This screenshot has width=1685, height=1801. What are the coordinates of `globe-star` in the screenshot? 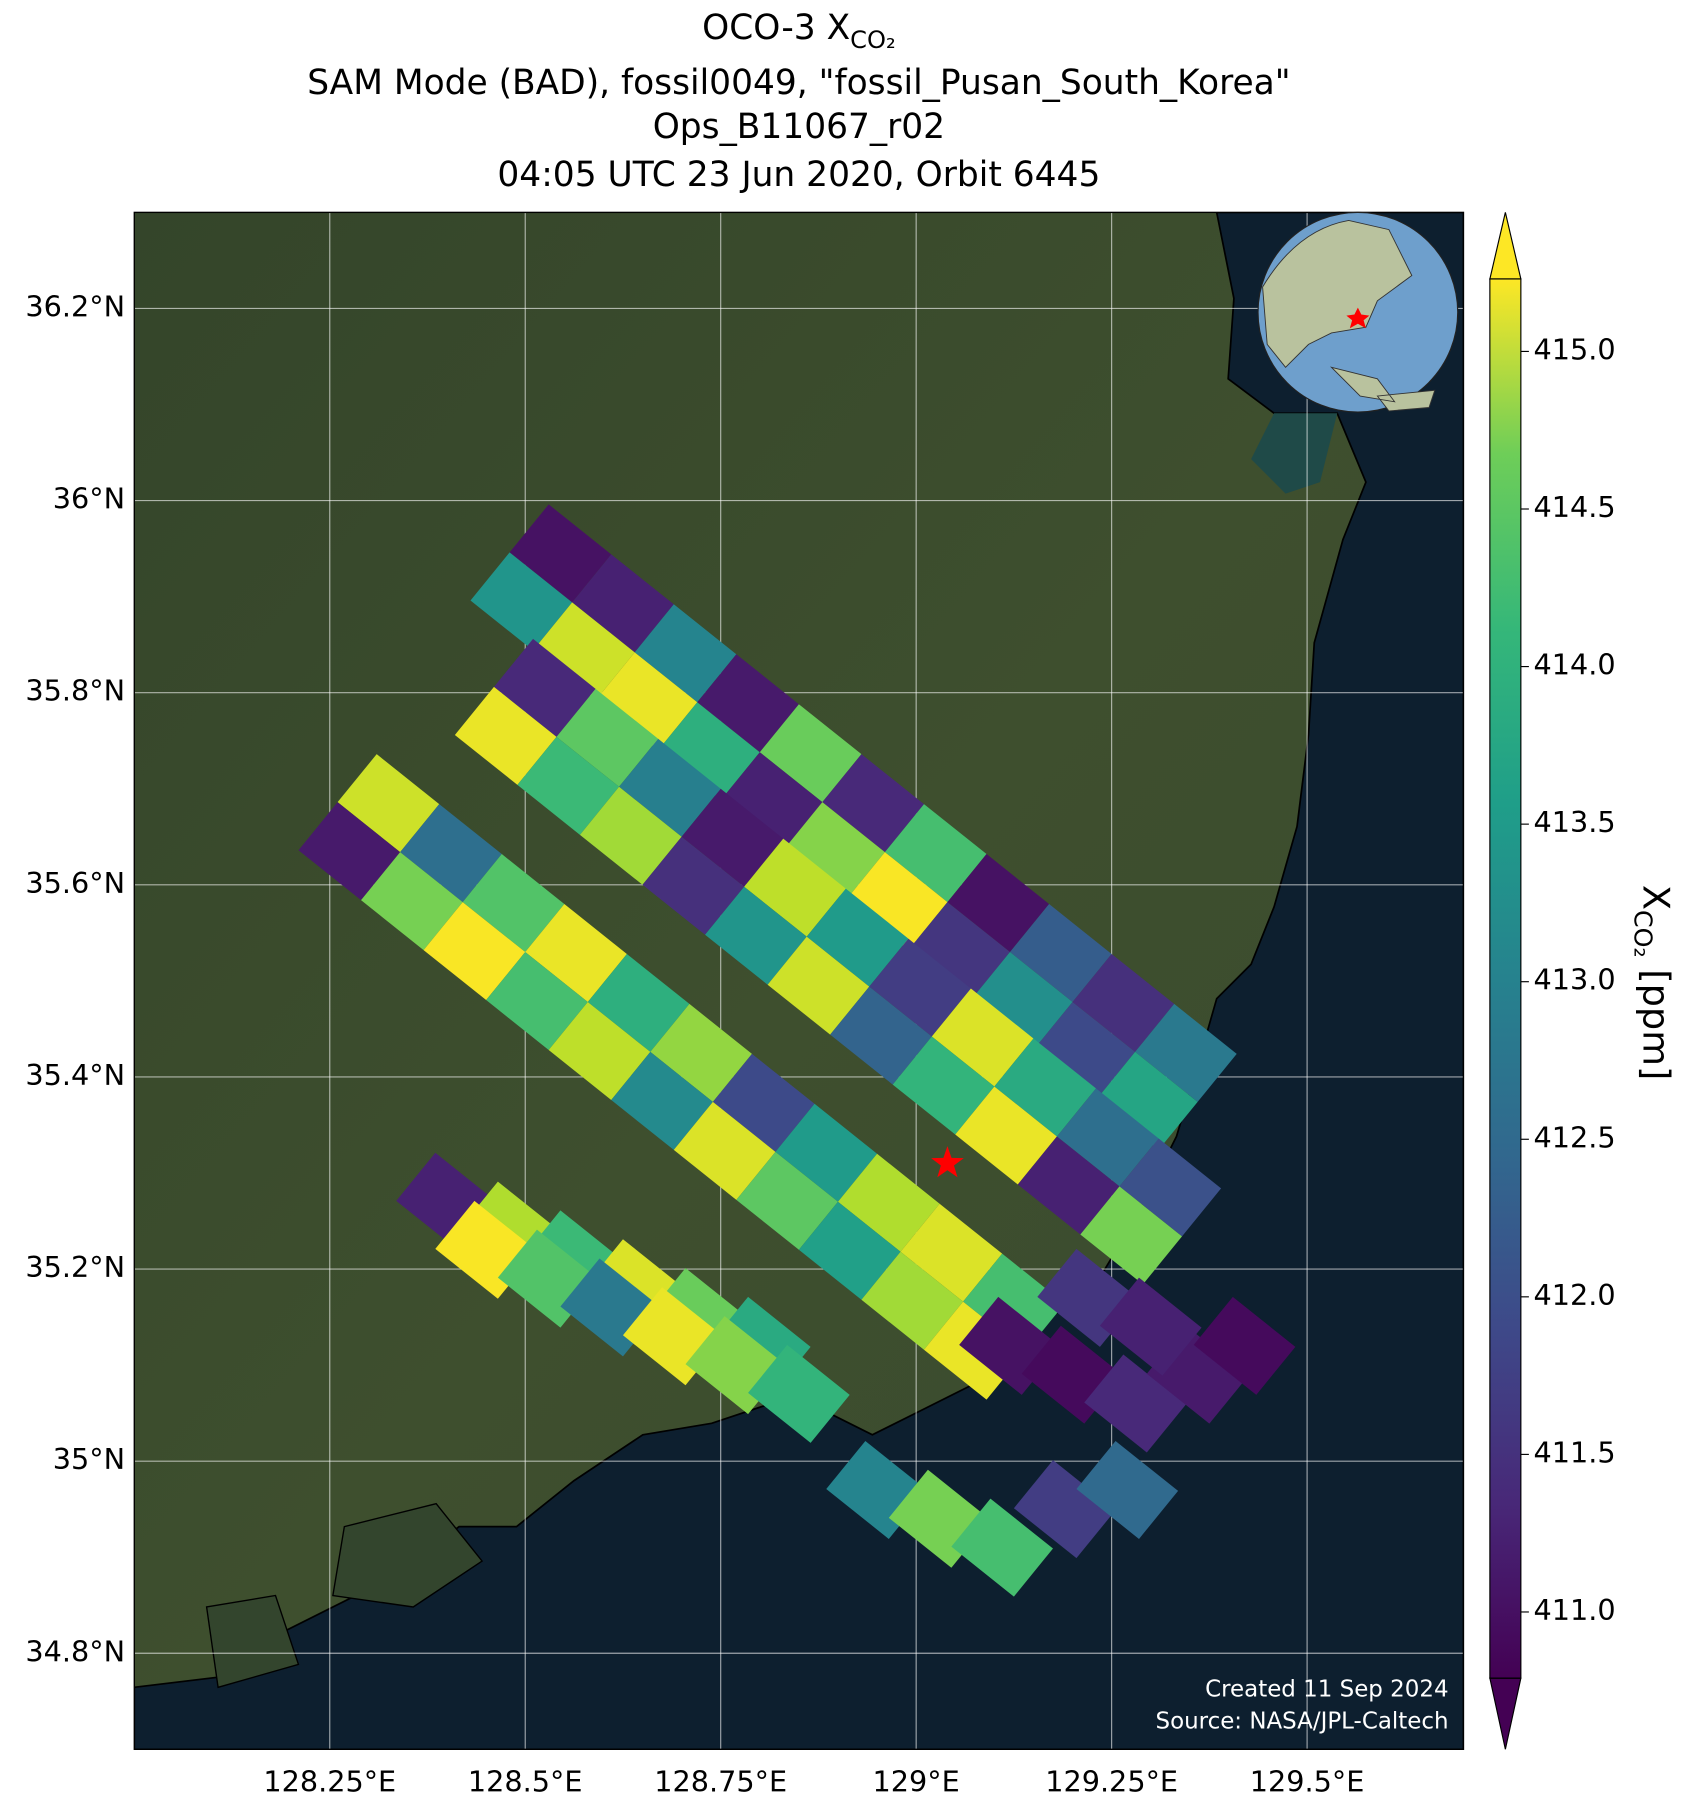 It's located at (1358, 318).